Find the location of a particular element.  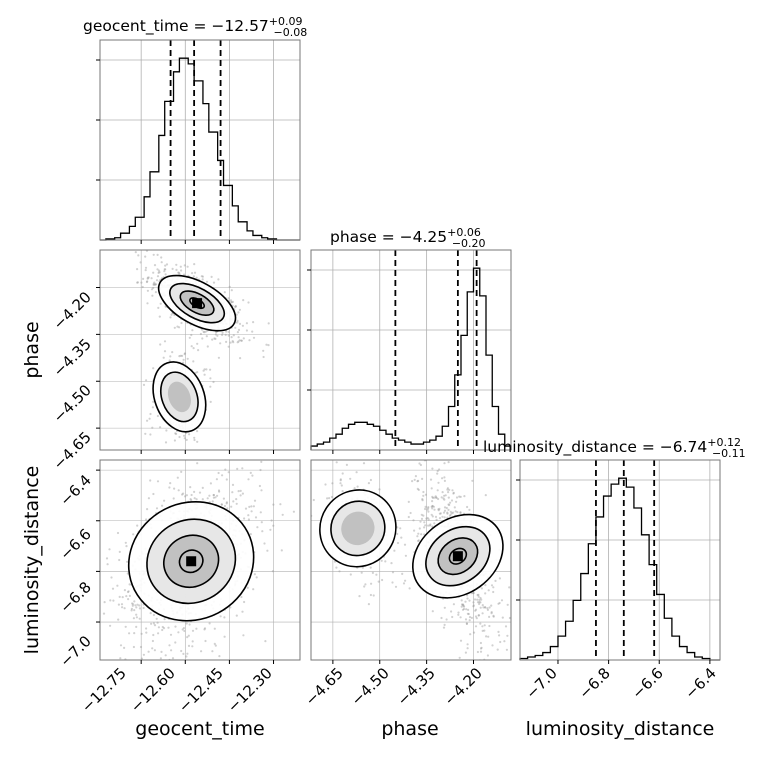

title-phase: phase = −4.25+0.06 −0.20 is located at coordinates (408, 238).